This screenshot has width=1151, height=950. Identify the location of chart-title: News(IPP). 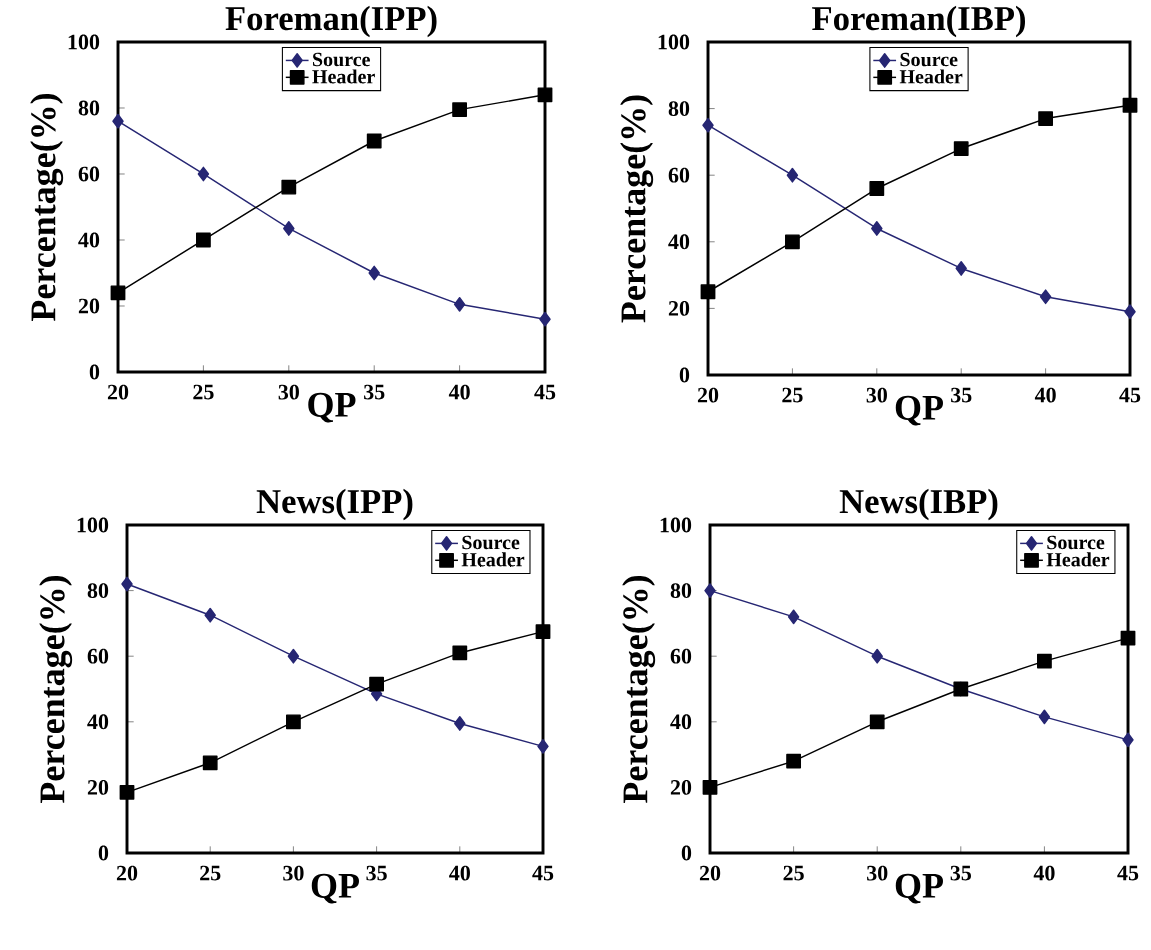
(334, 504).